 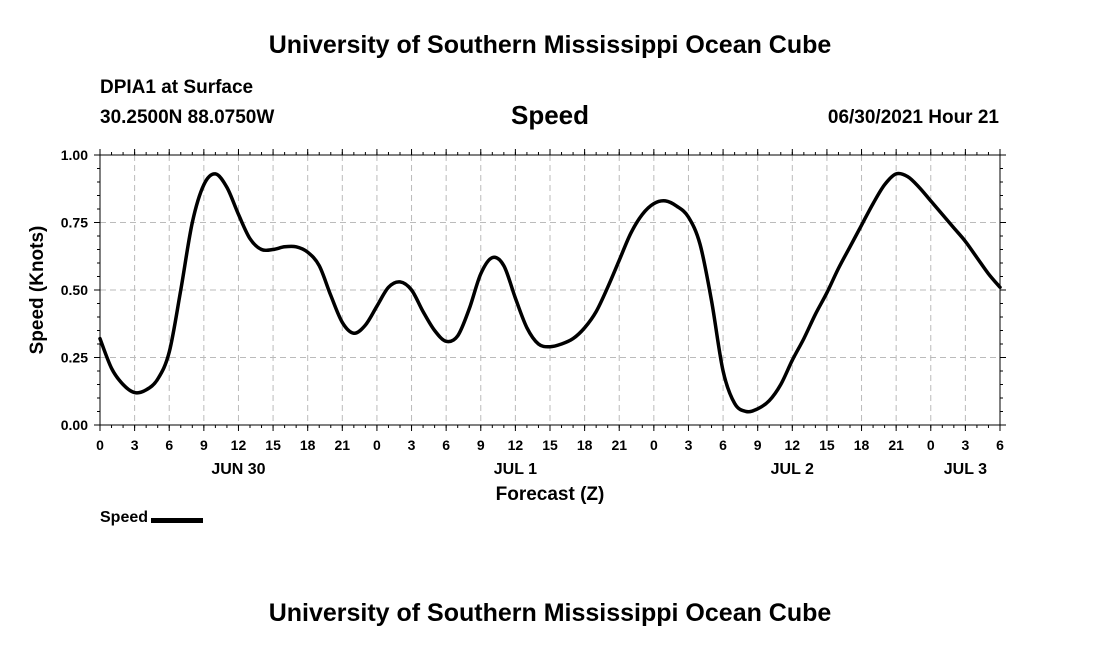 What do you see at coordinates (177, 520) in the screenshot?
I see `legend-swatch` at bounding box center [177, 520].